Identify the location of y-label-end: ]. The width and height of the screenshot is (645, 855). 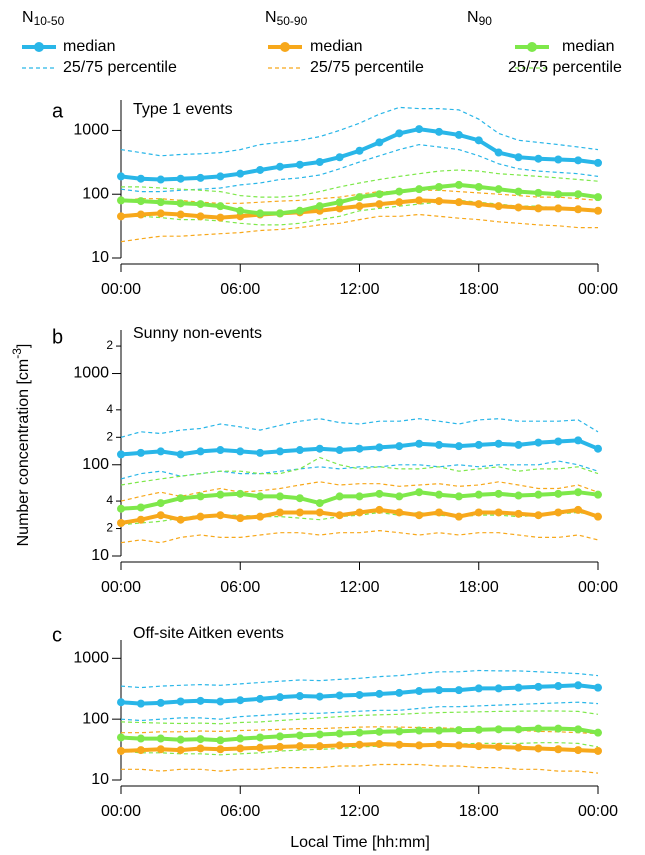
(23, 346).